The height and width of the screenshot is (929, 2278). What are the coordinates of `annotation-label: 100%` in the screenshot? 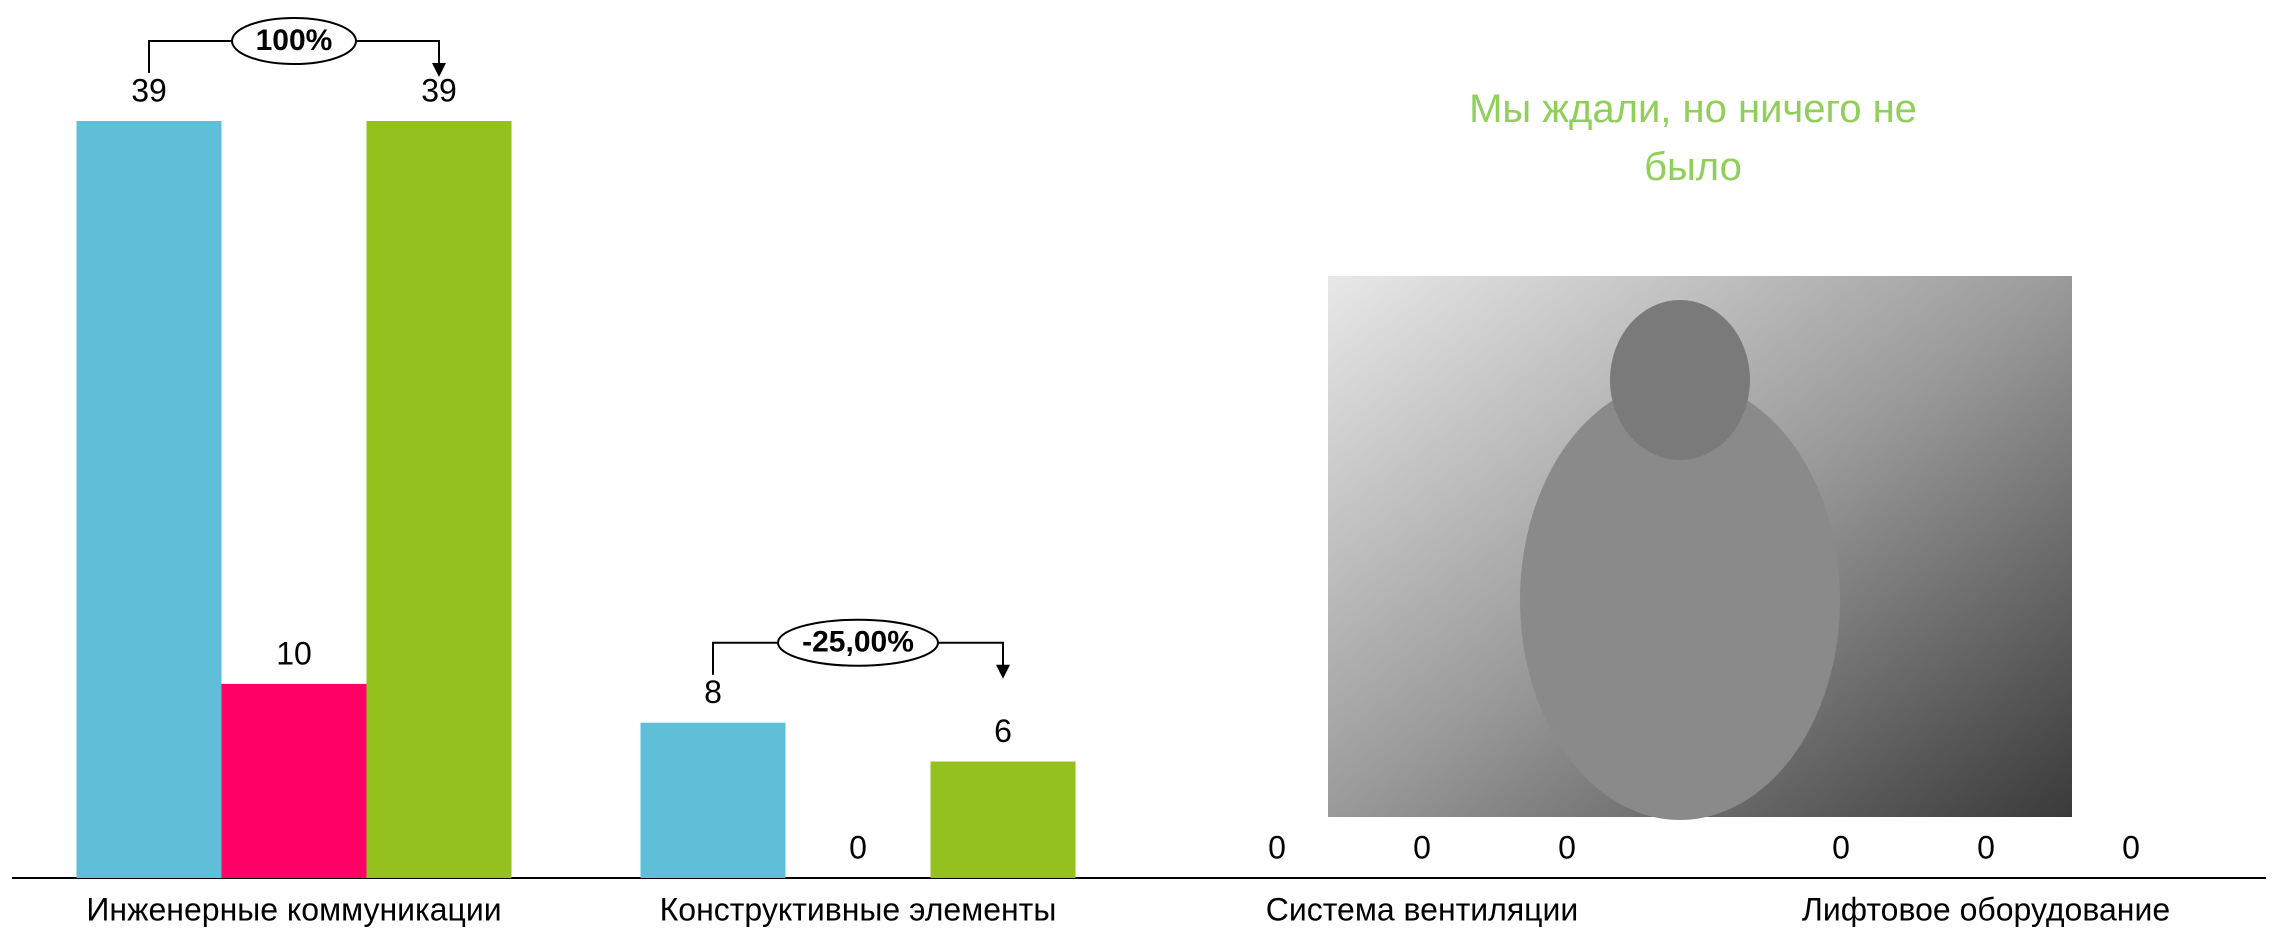 It's located at (294, 40).